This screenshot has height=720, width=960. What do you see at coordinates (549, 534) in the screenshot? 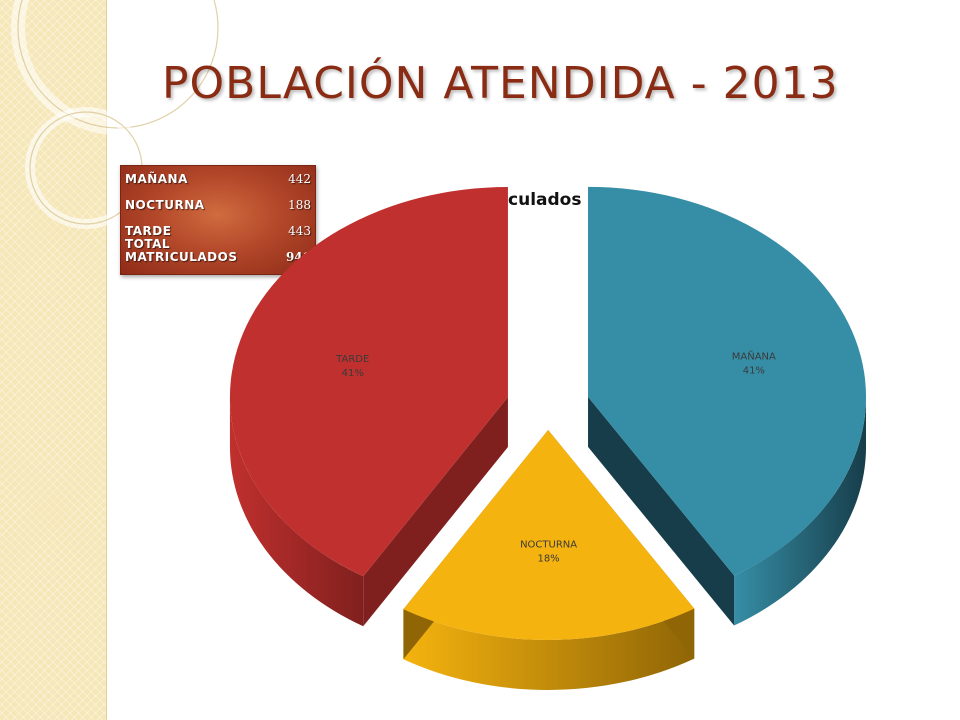
I see `pie-slice-nocturna` at bounding box center [549, 534].